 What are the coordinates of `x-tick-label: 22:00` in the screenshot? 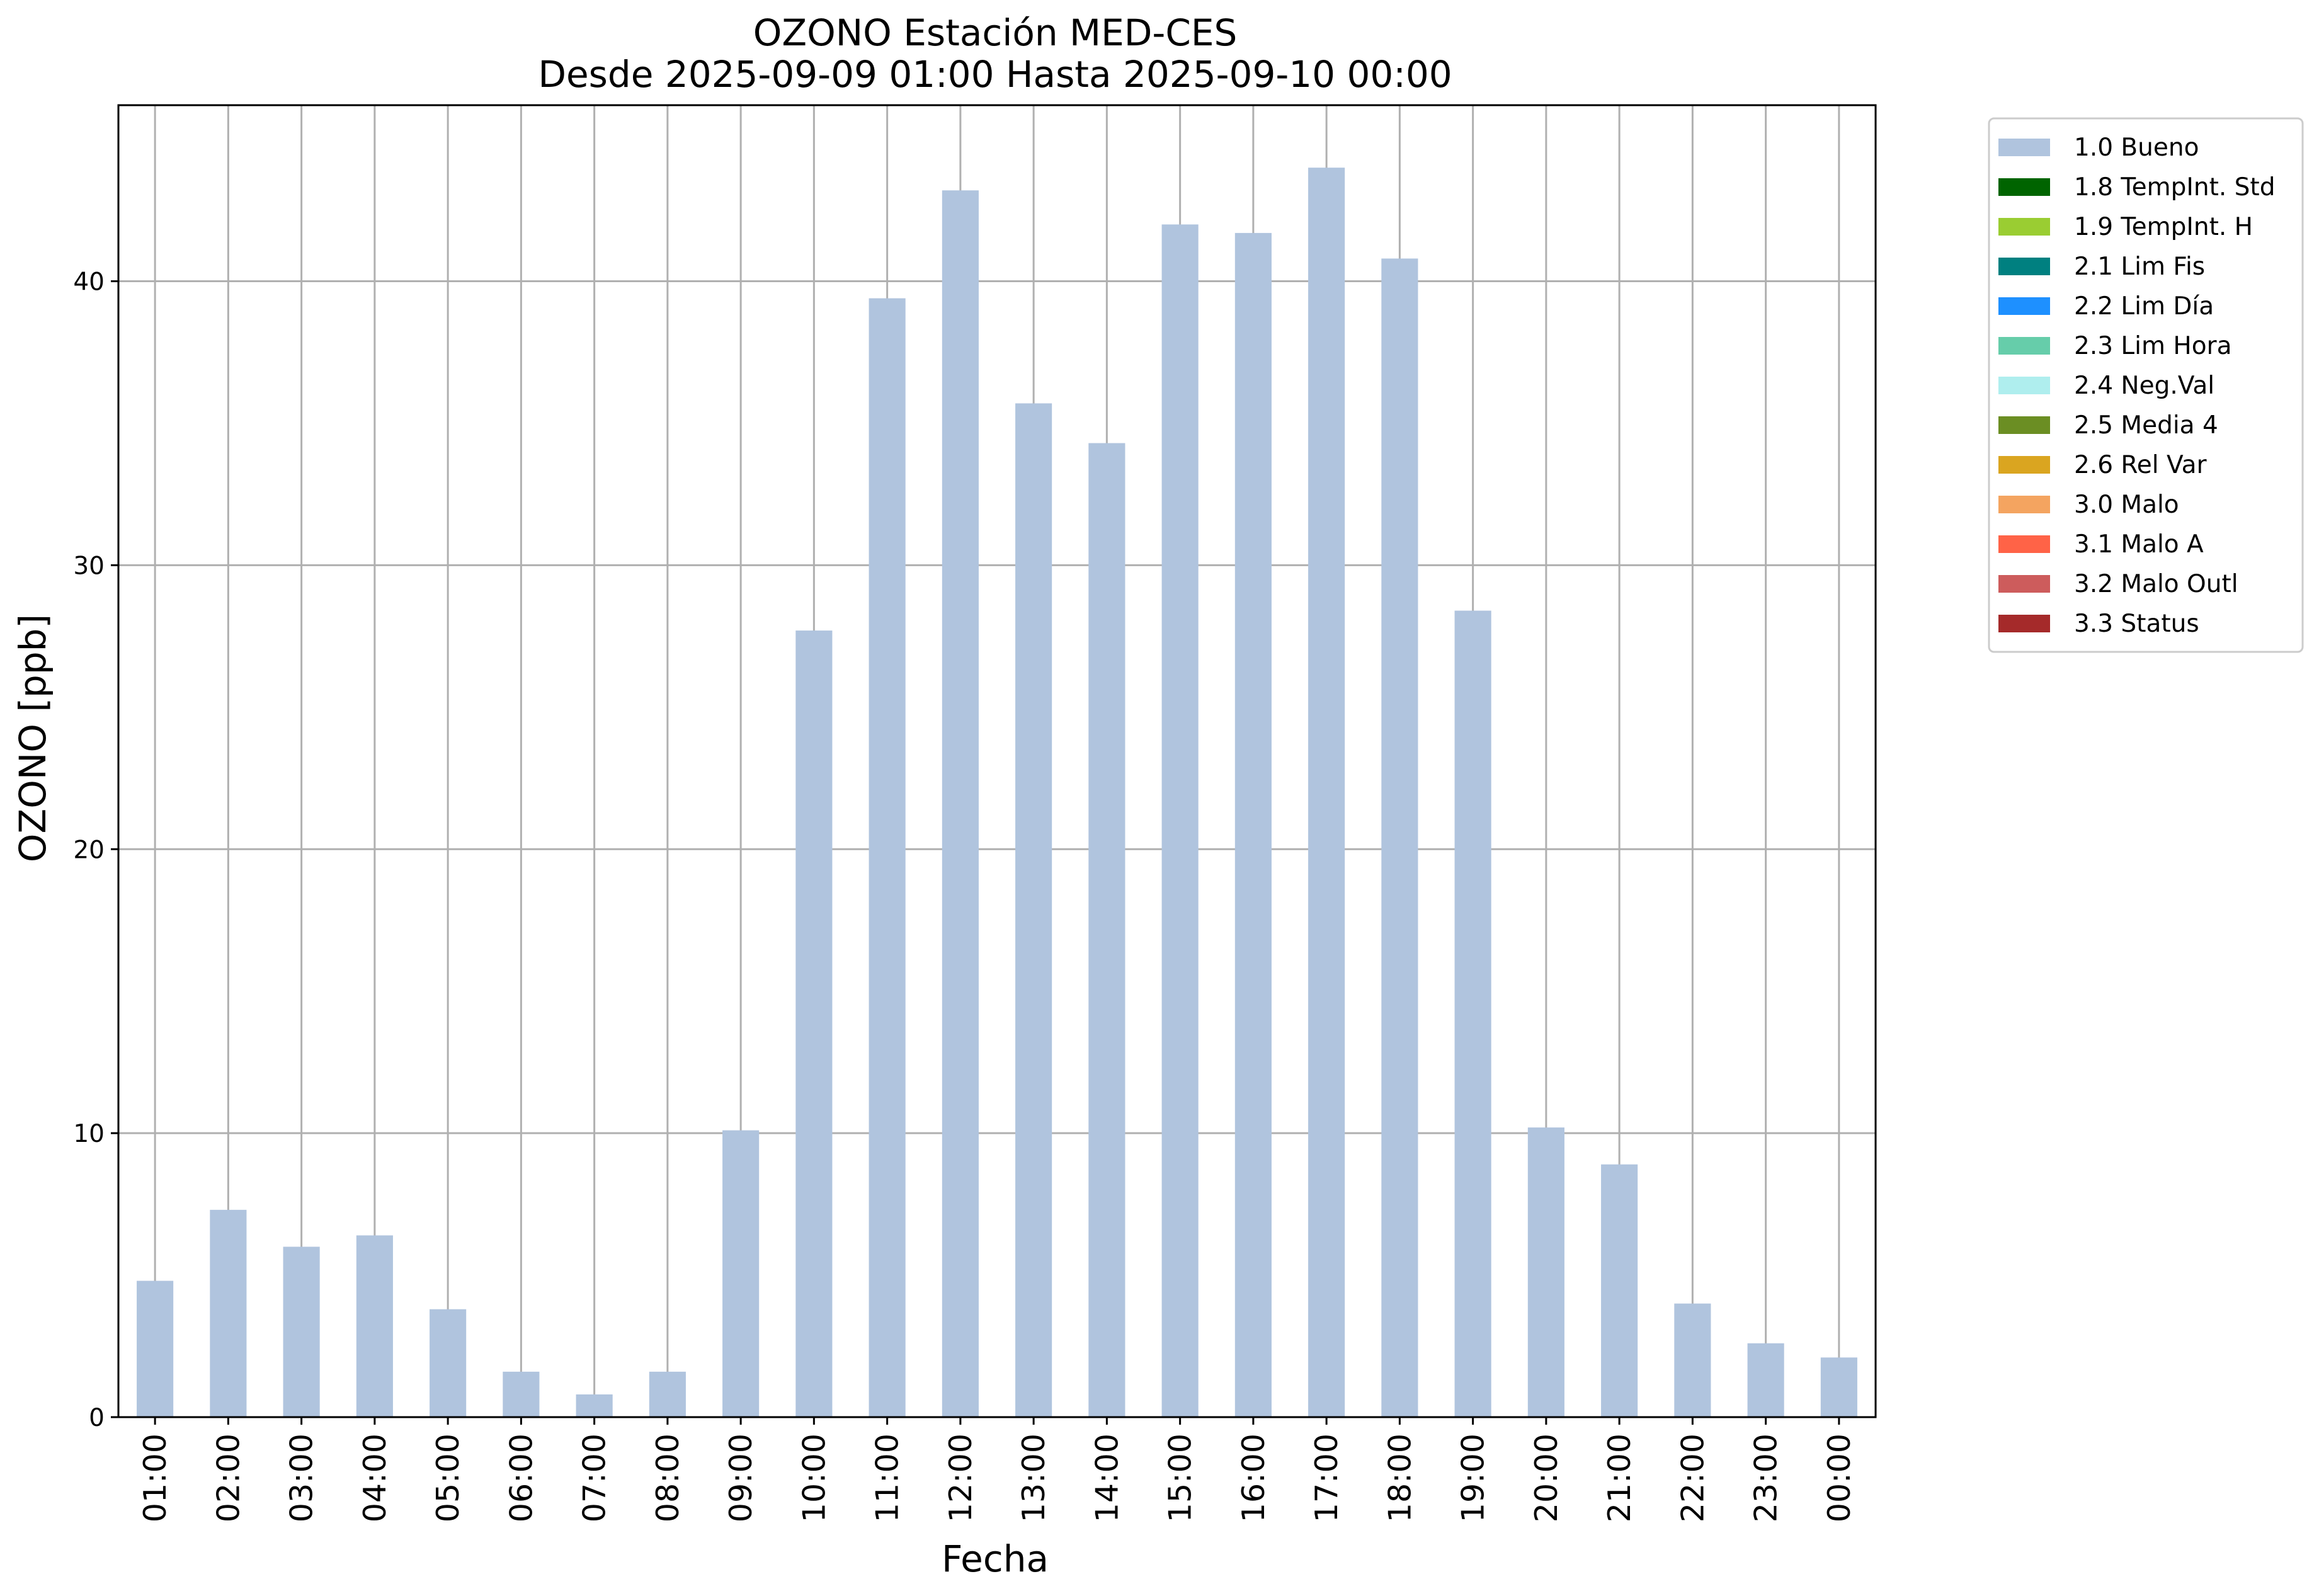 It's located at (1693, 1478).